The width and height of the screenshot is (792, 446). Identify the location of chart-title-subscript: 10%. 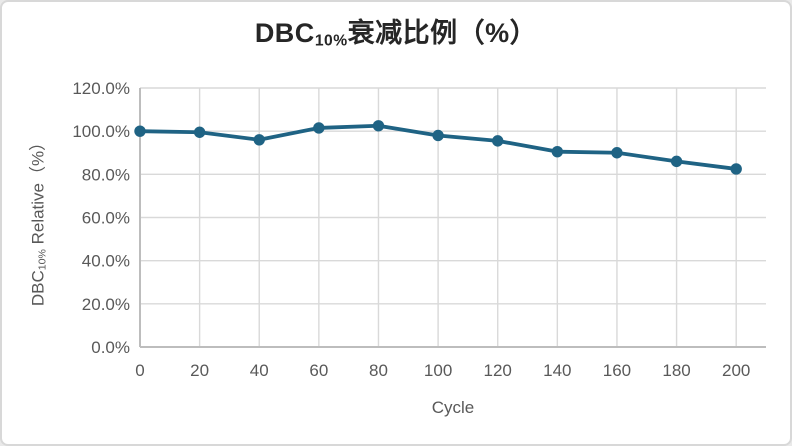
(331, 41).